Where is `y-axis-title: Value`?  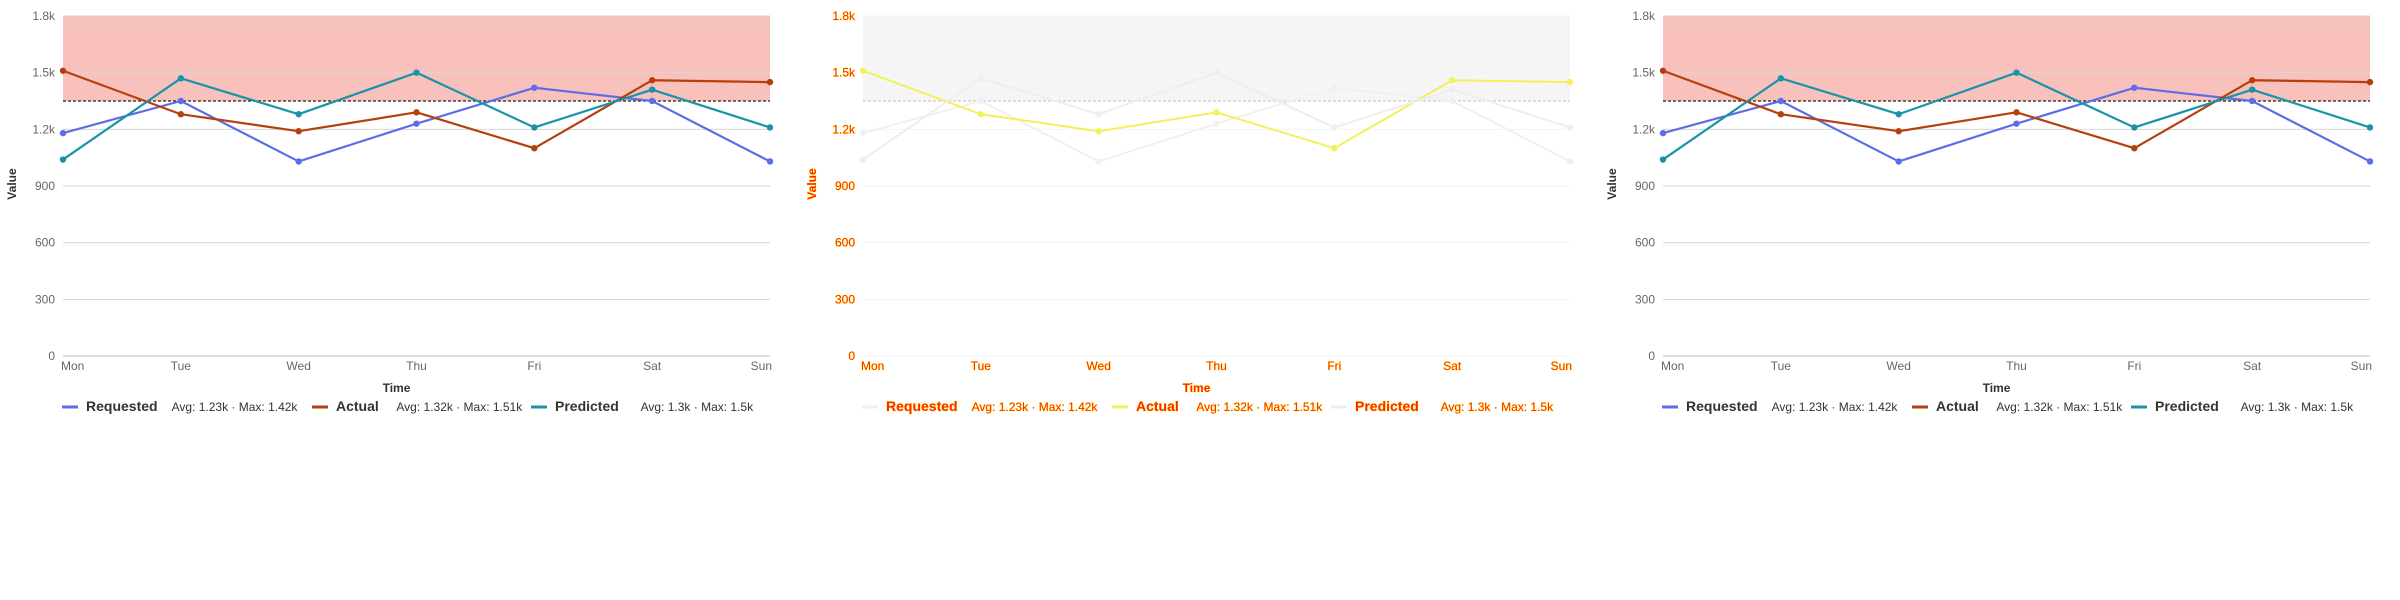
y-axis-title: Value is located at coordinates (12, 184).